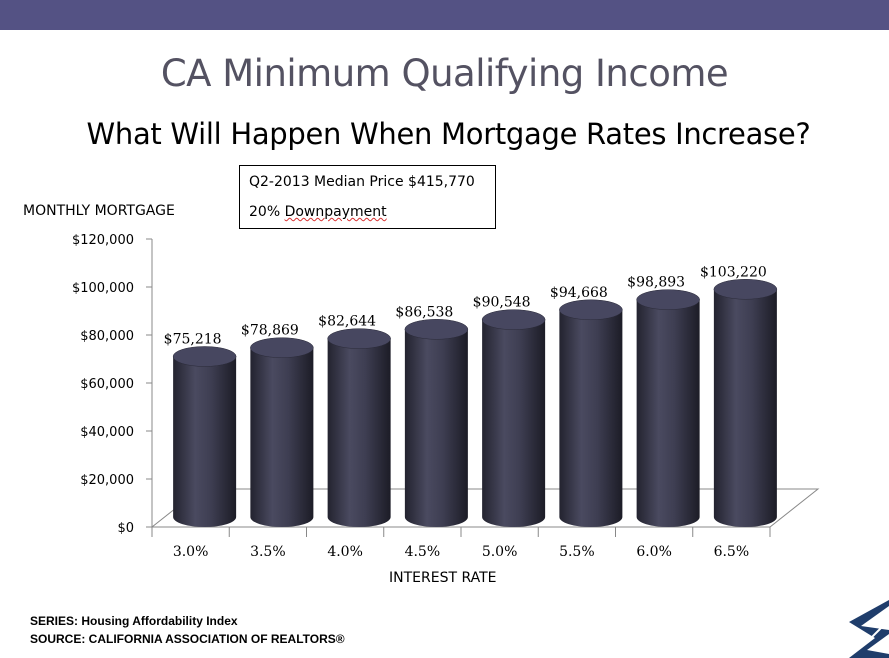 The image size is (889, 658). I want to click on y-tick-label: $60,000, so click(107, 384).